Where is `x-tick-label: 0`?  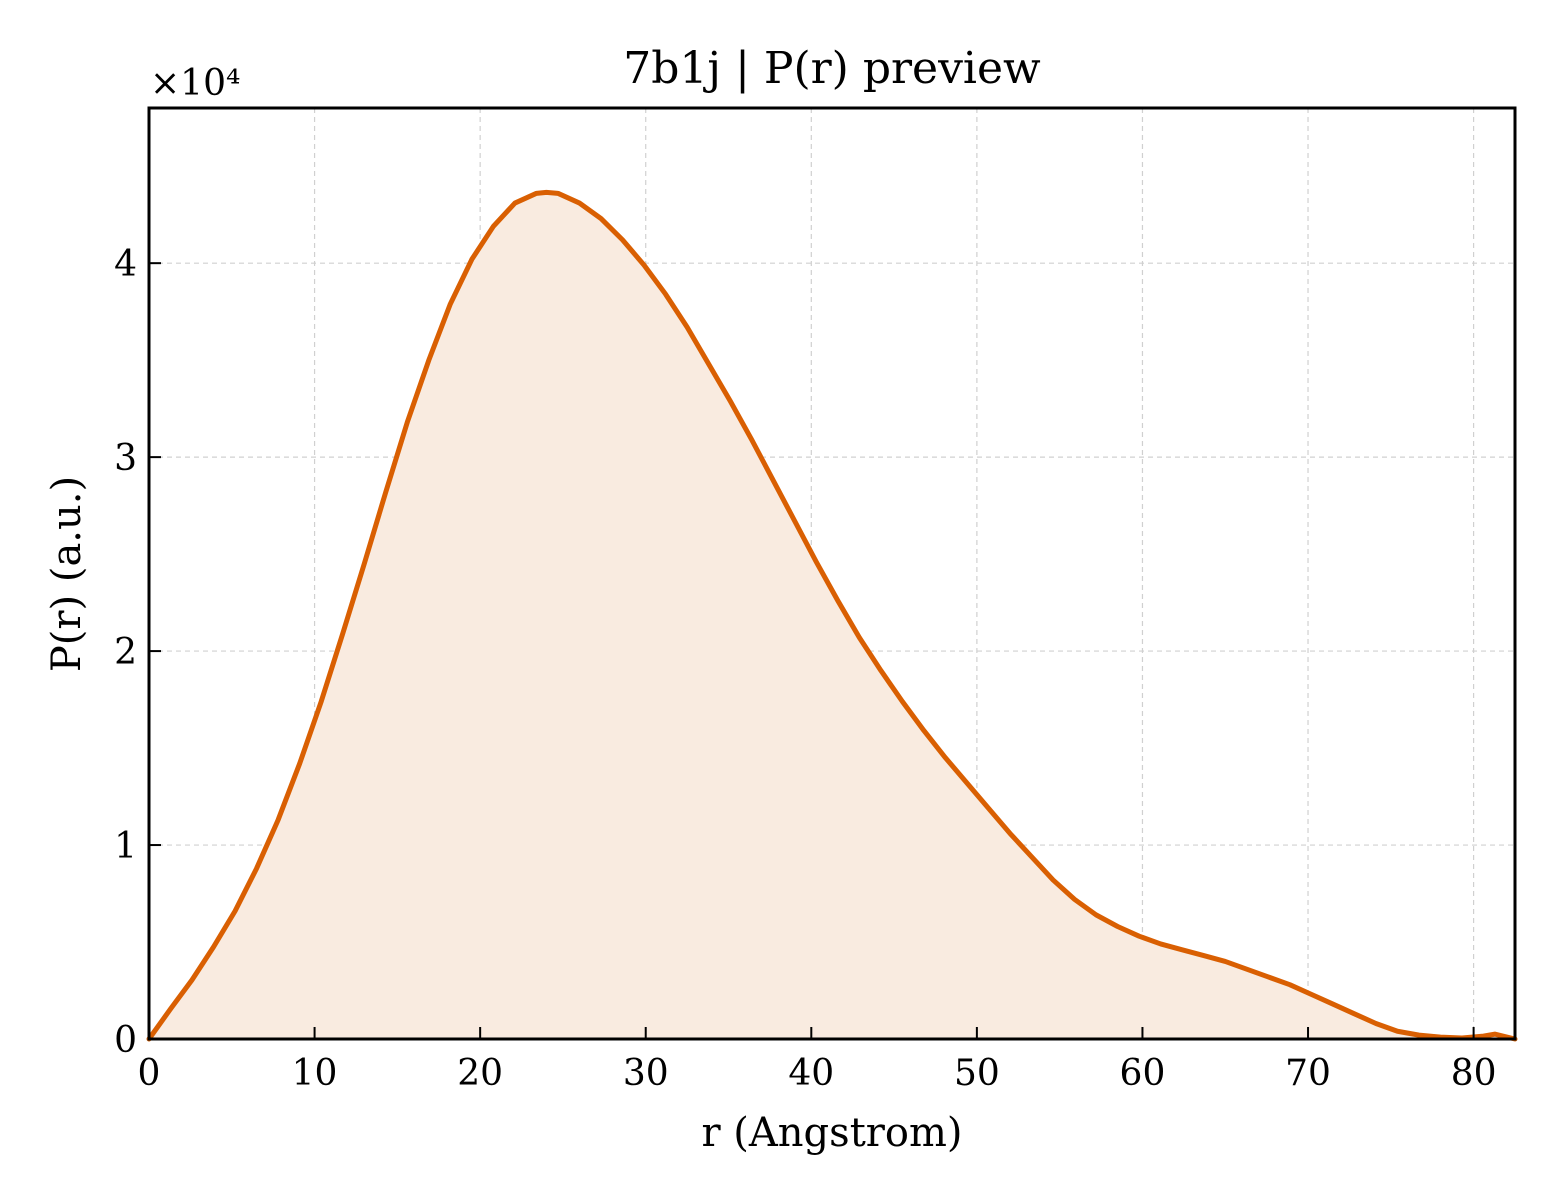
x-tick-label: 0 is located at coordinates (149, 1073).